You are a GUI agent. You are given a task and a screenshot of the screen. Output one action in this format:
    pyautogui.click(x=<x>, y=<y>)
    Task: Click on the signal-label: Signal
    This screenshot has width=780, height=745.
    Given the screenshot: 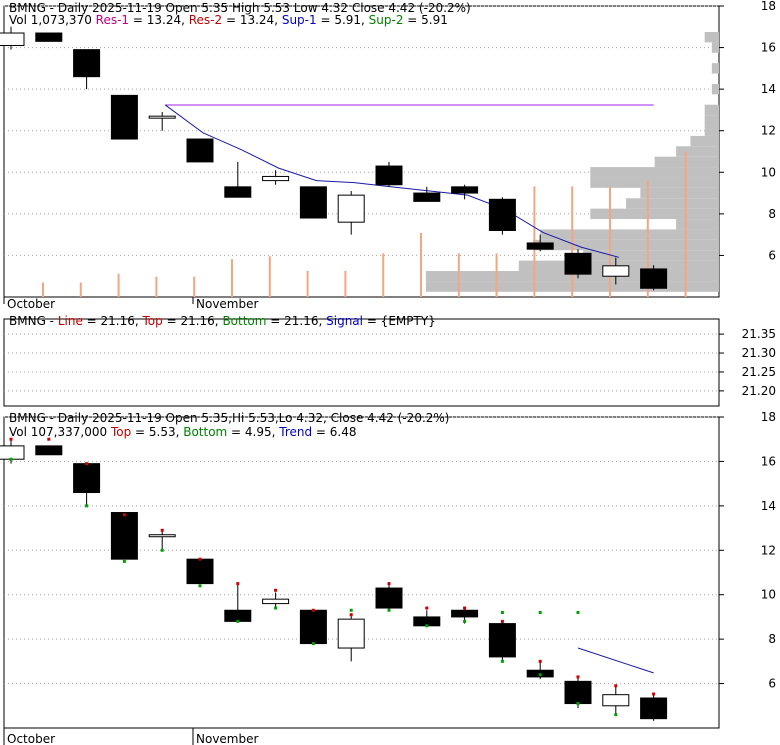 What is the action you would take?
    pyautogui.click(x=344, y=321)
    